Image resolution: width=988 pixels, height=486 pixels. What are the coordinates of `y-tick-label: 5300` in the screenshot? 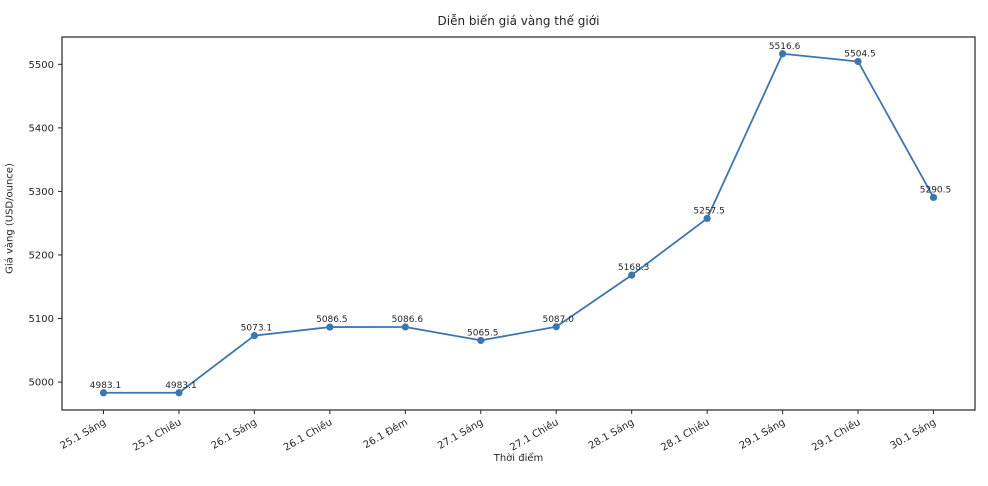 It's located at (41, 192).